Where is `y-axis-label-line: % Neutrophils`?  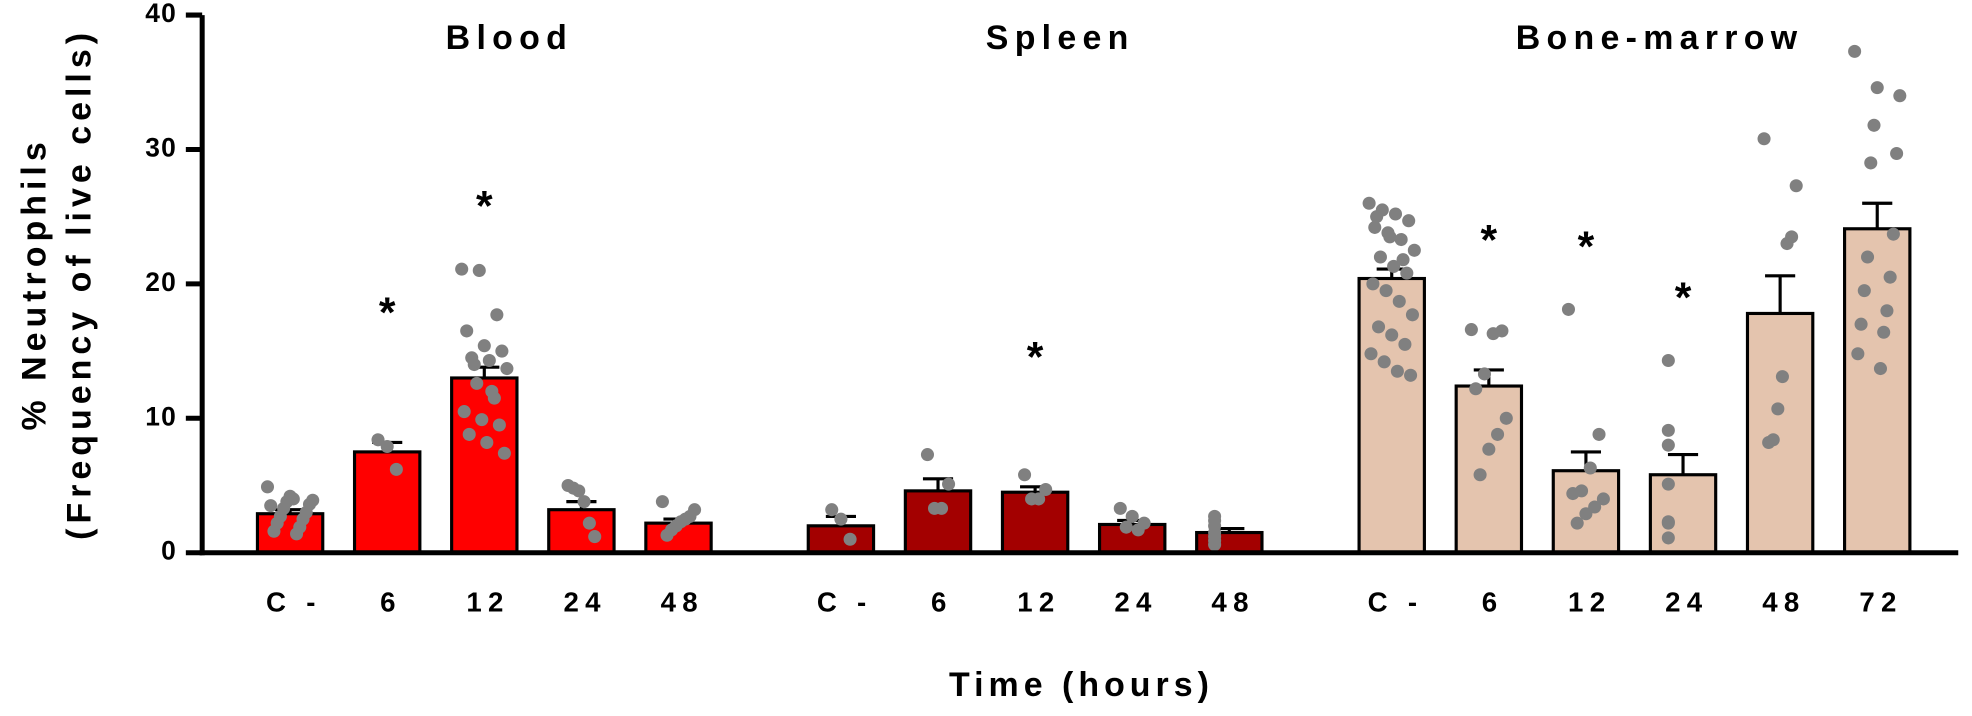
y-axis-label-line: % Neutrophils is located at coordinates (34, 283).